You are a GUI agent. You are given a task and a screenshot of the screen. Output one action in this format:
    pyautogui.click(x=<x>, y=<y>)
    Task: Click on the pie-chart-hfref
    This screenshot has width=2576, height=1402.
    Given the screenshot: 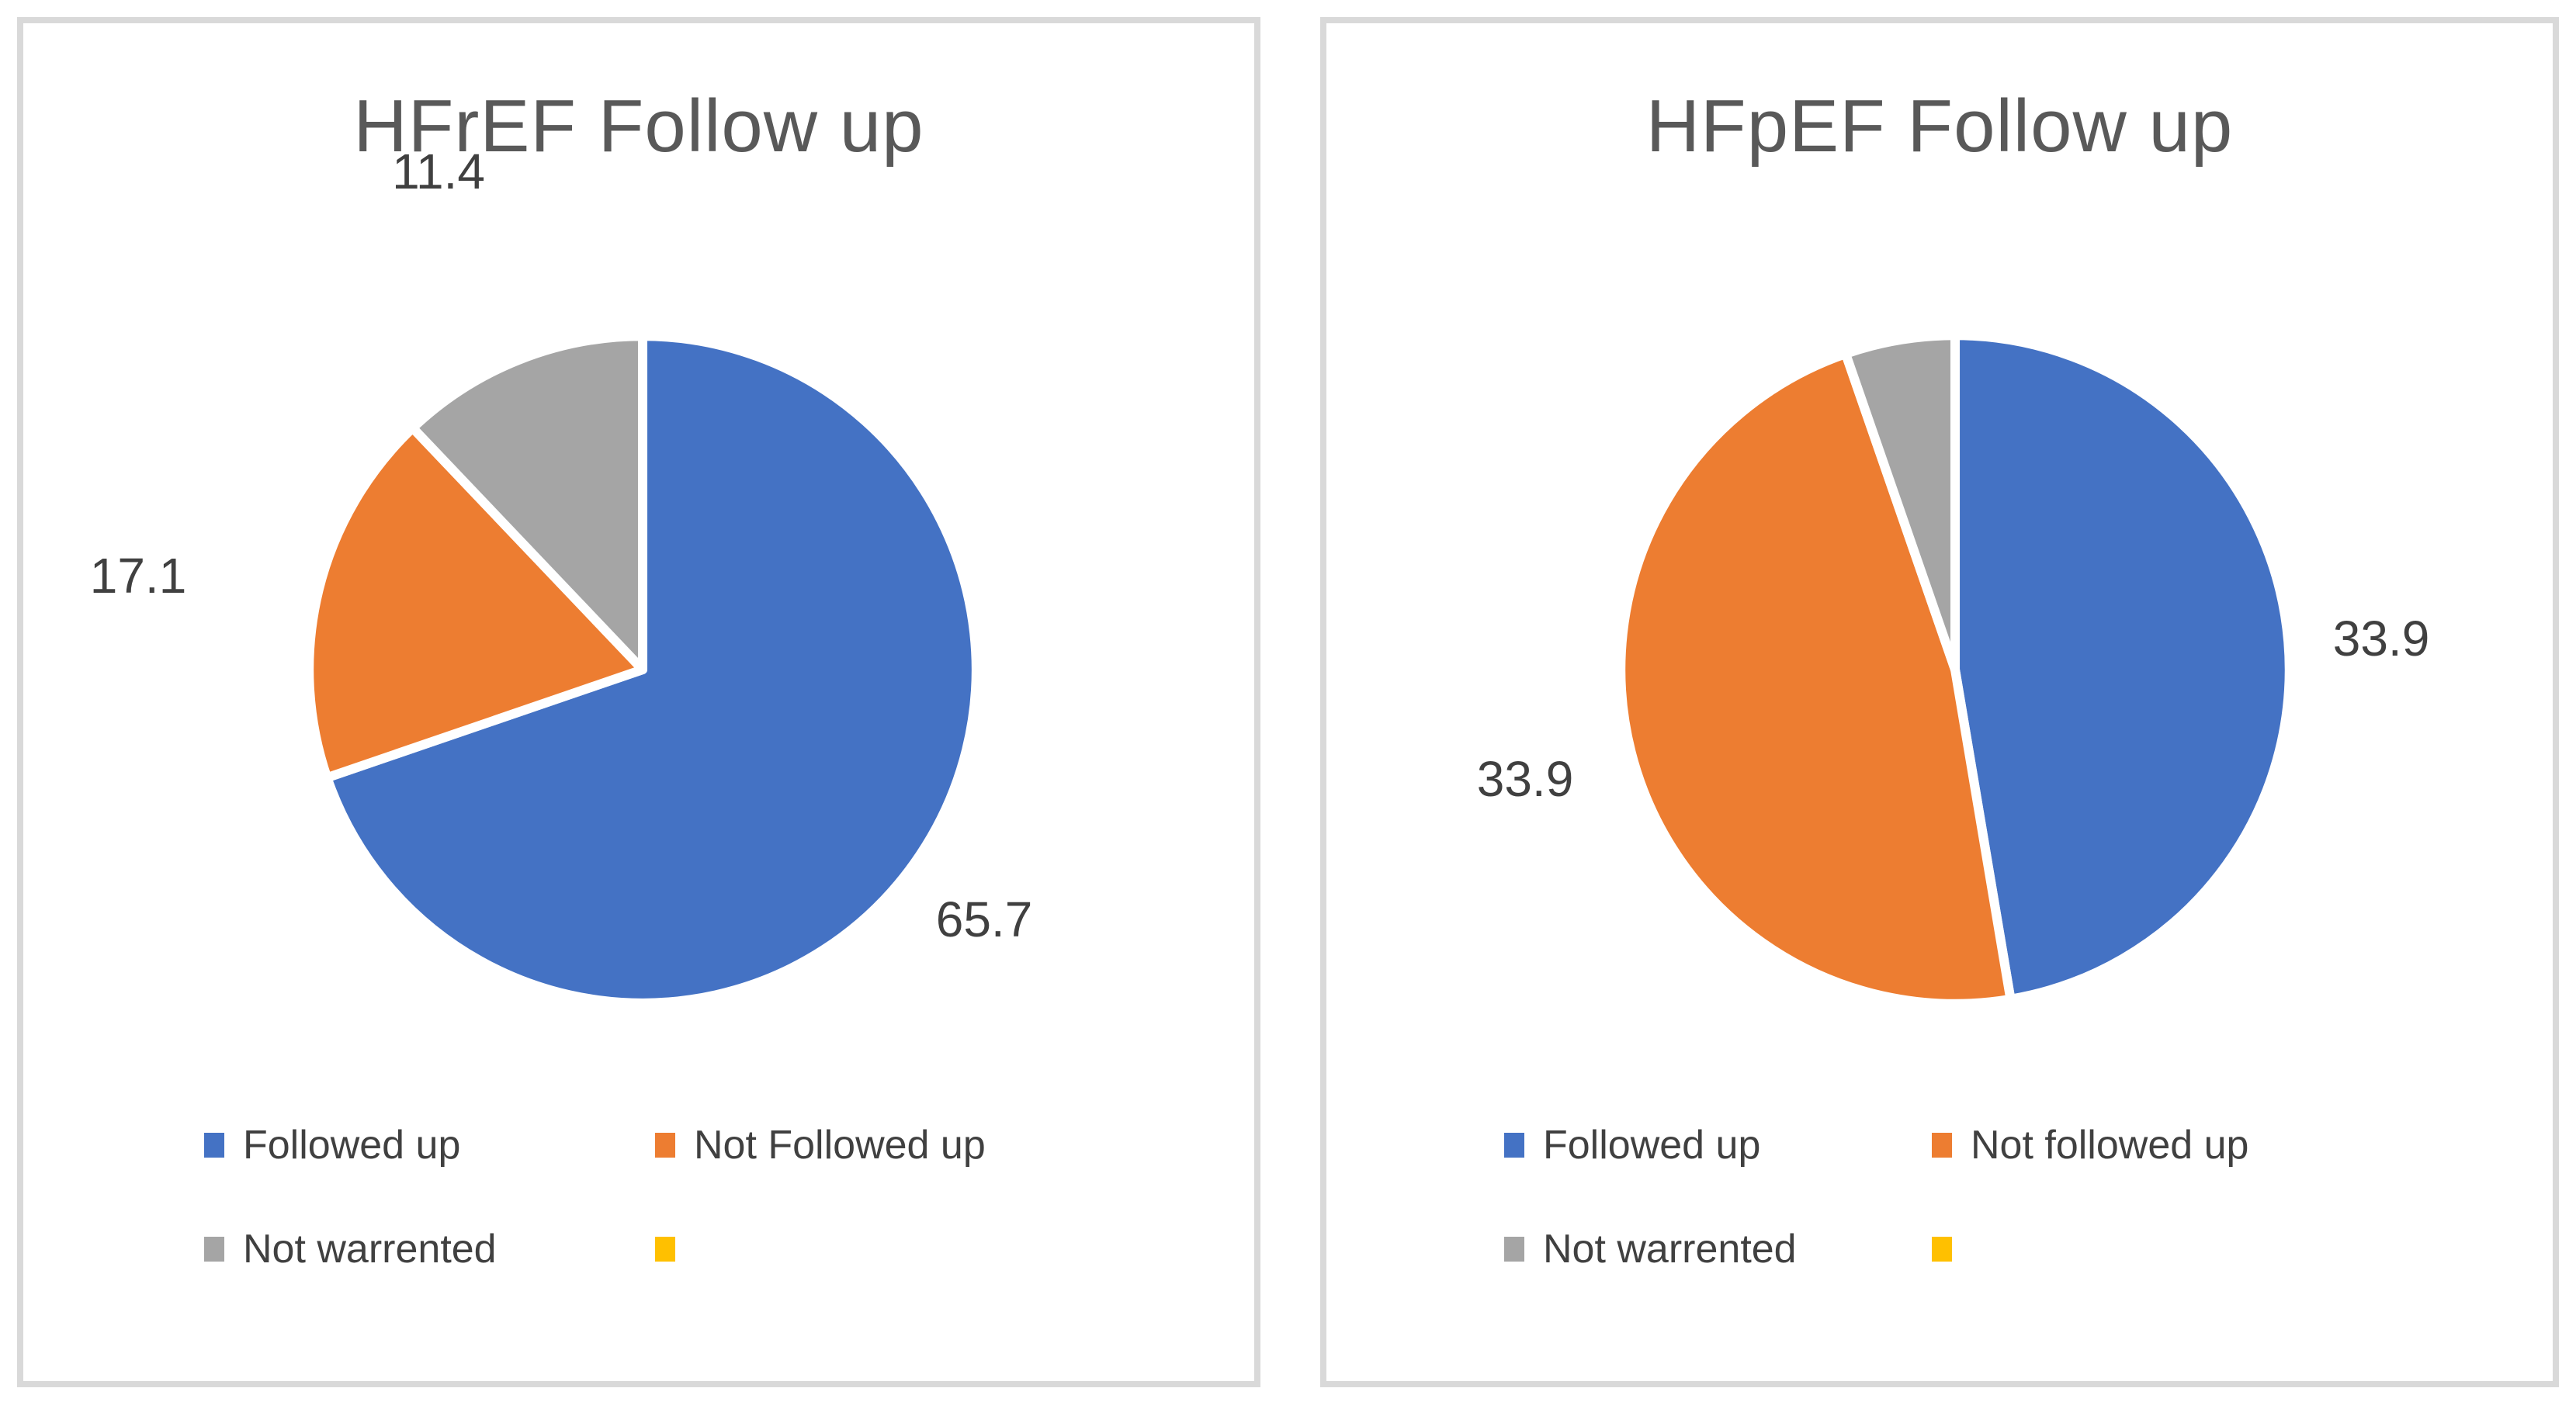 What is the action you would take?
    pyautogui.click(x=642, y=669)
    